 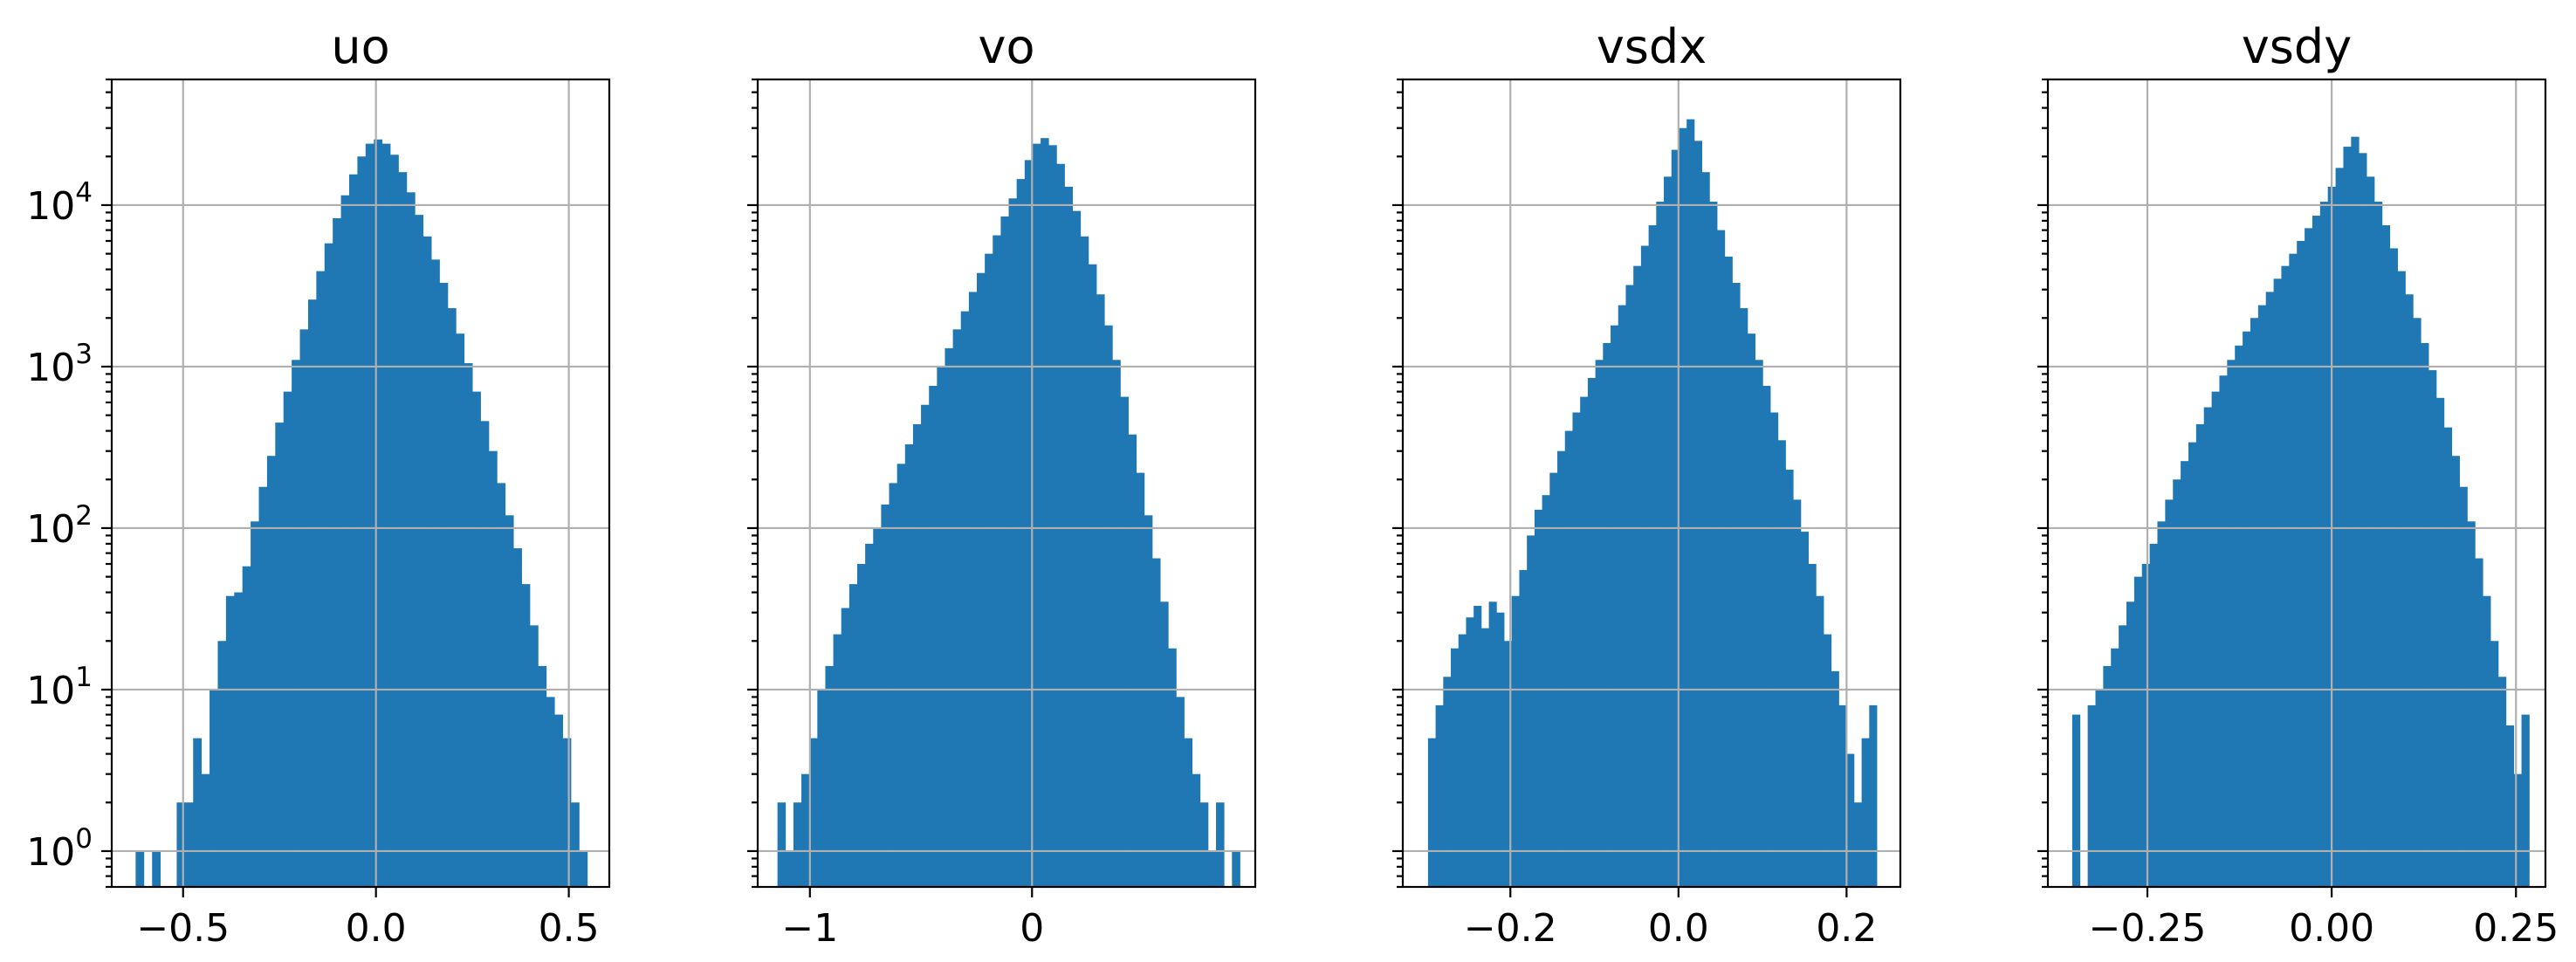 What do you see at coordinates (1679, 928) in the screenshot?
I see `x-tick-label: 0.0` at bounding box center [1679, 928].